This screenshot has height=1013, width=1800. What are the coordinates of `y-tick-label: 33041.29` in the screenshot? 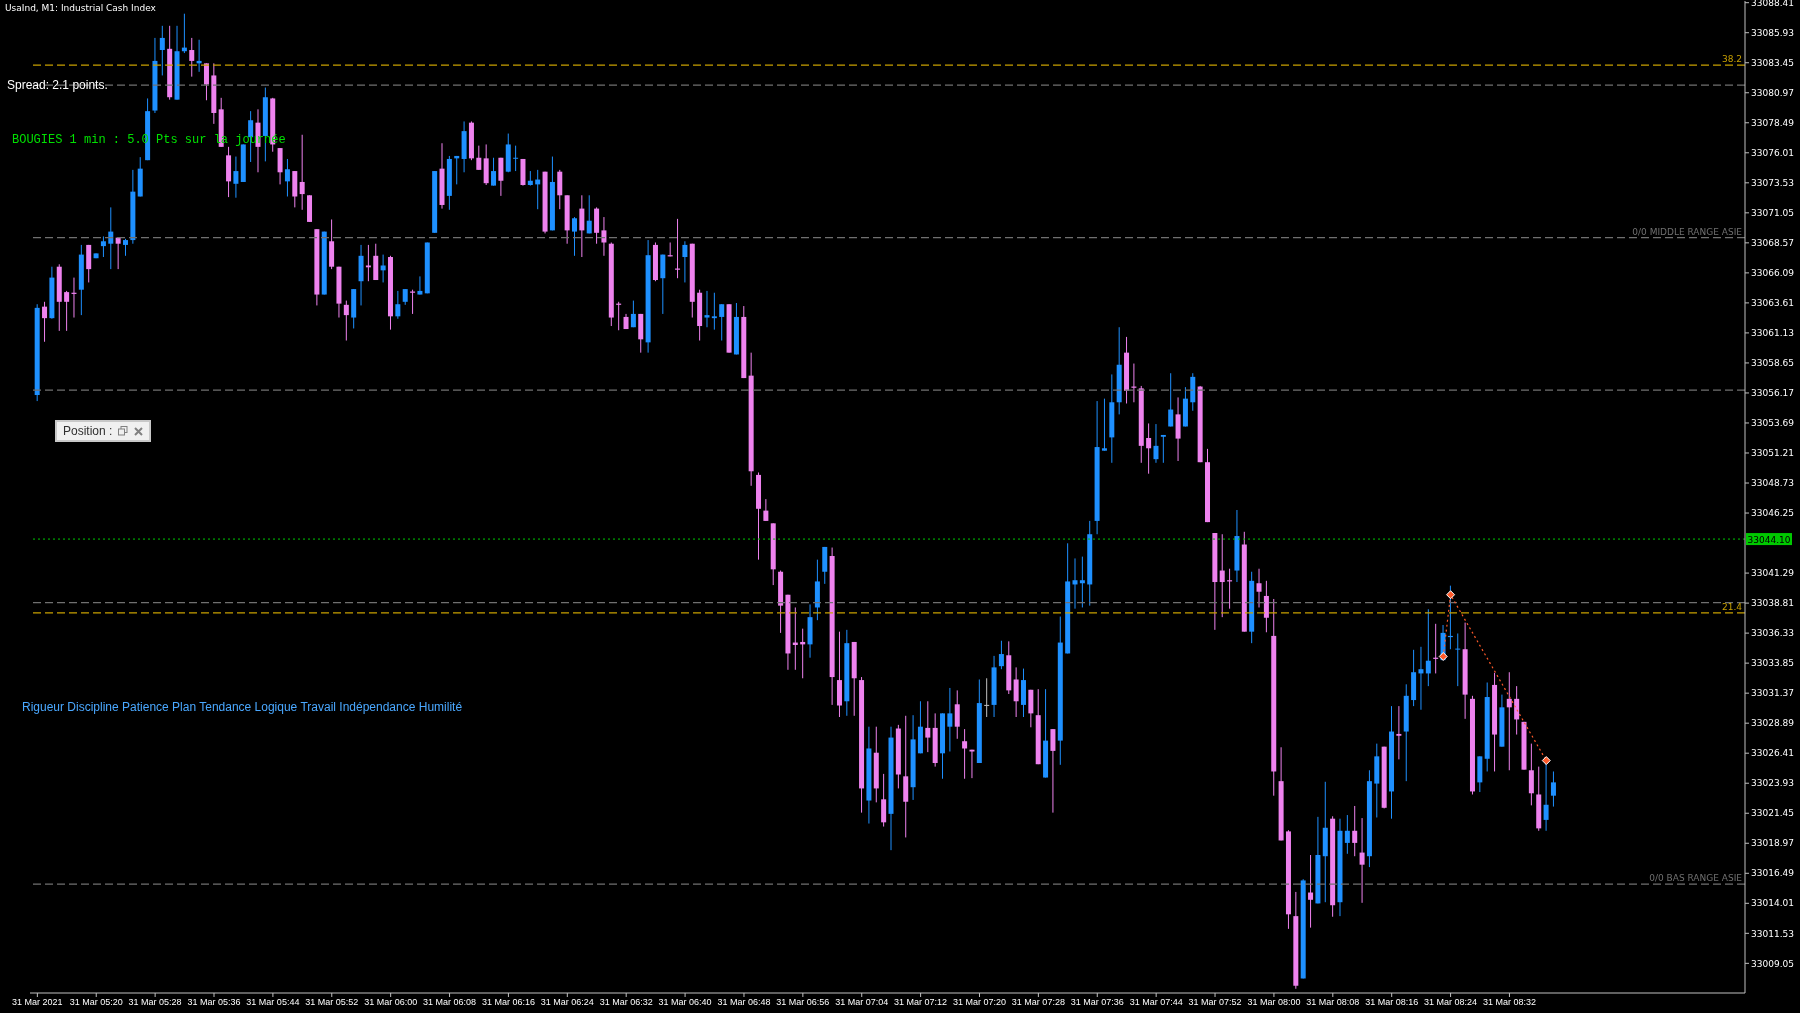 It's located at (1773, 573).